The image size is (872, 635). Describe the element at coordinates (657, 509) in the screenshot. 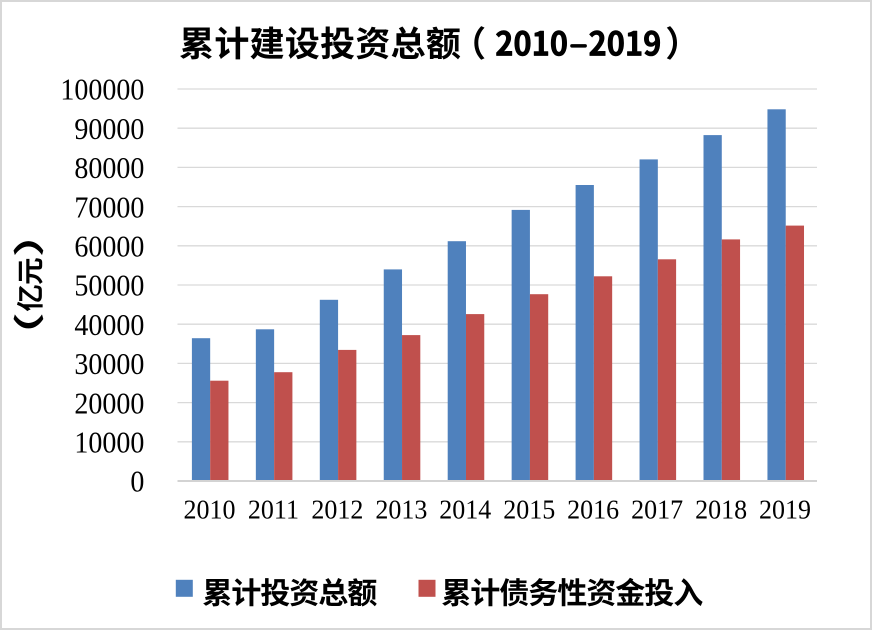

I see `svg-text: 2017` at that location.